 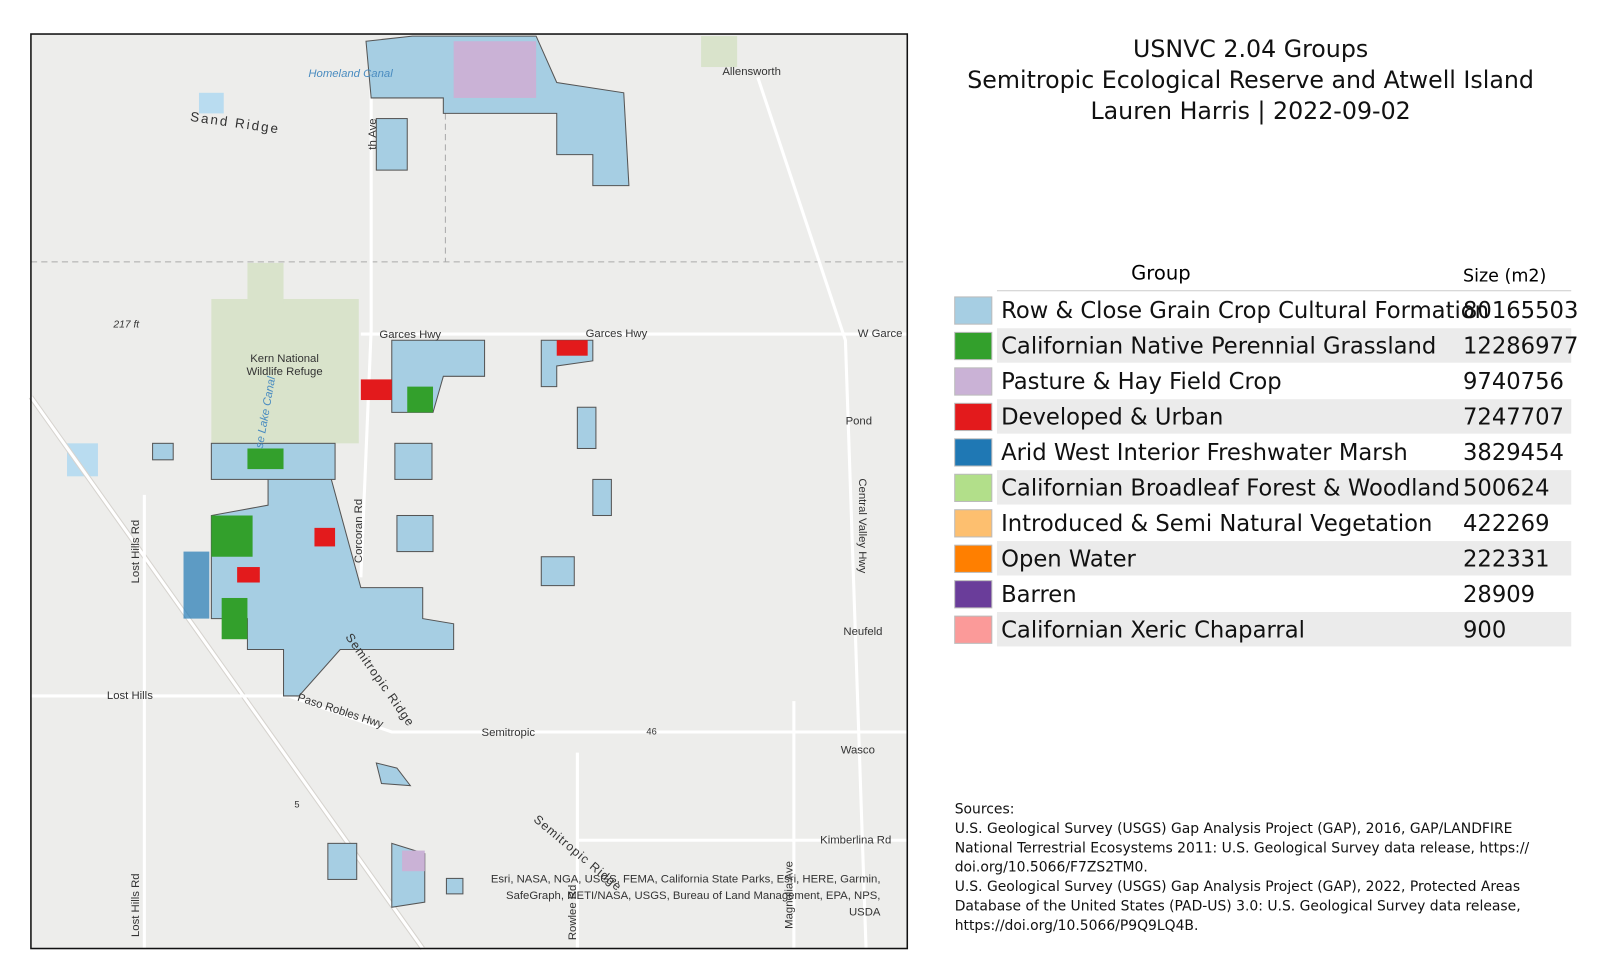 What do you see at coordinates (1068, 559) in the screenshot?
I see `legend-name: Open Water` at bounding box center [1068, 559].